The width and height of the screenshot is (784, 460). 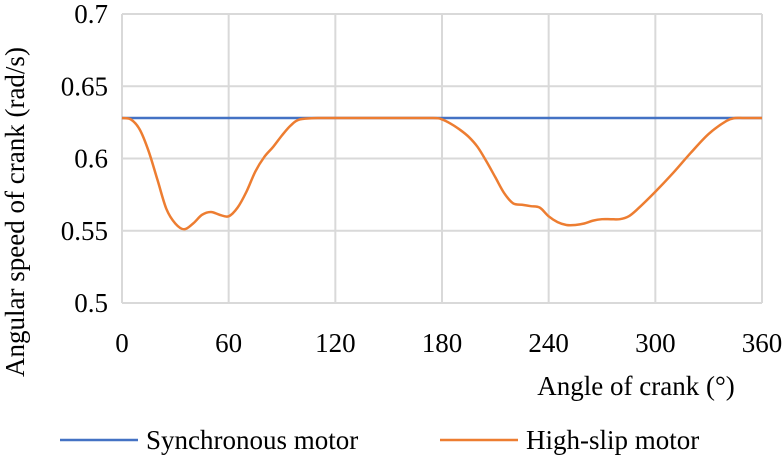 I want to click on y-tick-label: 0.55, so click(x=84, y=231).